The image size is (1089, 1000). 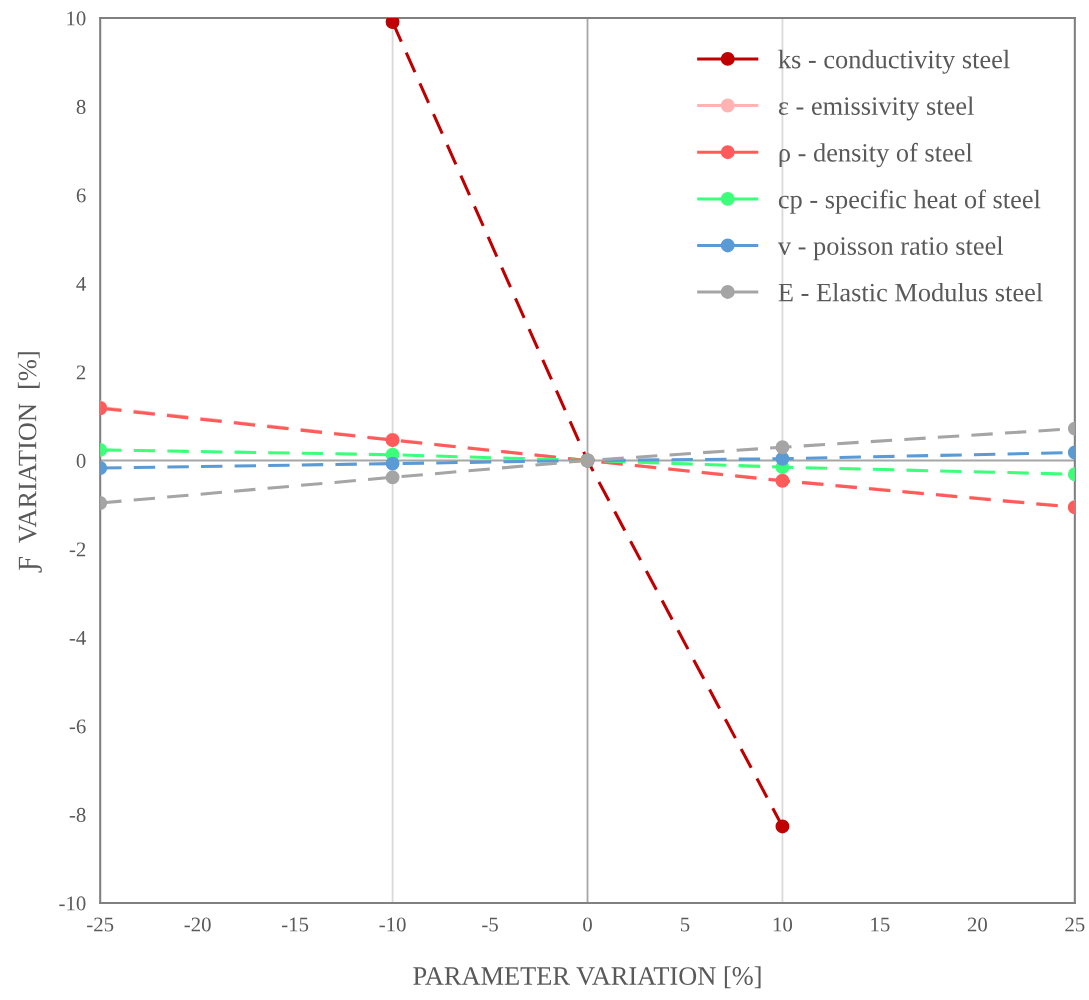 I want to click on x-tick-label: -25, so click(x=100, y=924).